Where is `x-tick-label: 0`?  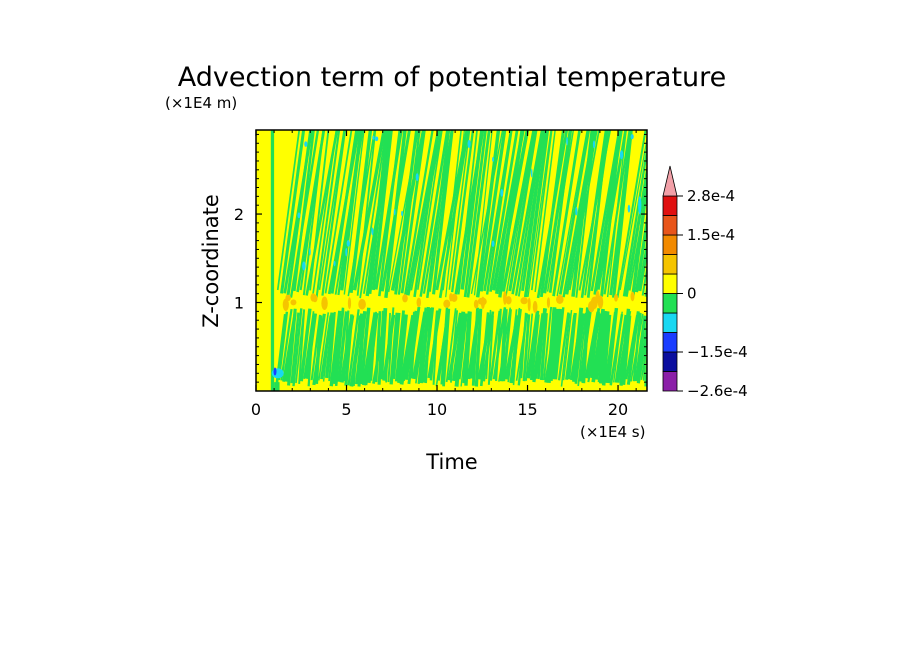
x-tick-label: 0 is located at coordinates (256, 409).